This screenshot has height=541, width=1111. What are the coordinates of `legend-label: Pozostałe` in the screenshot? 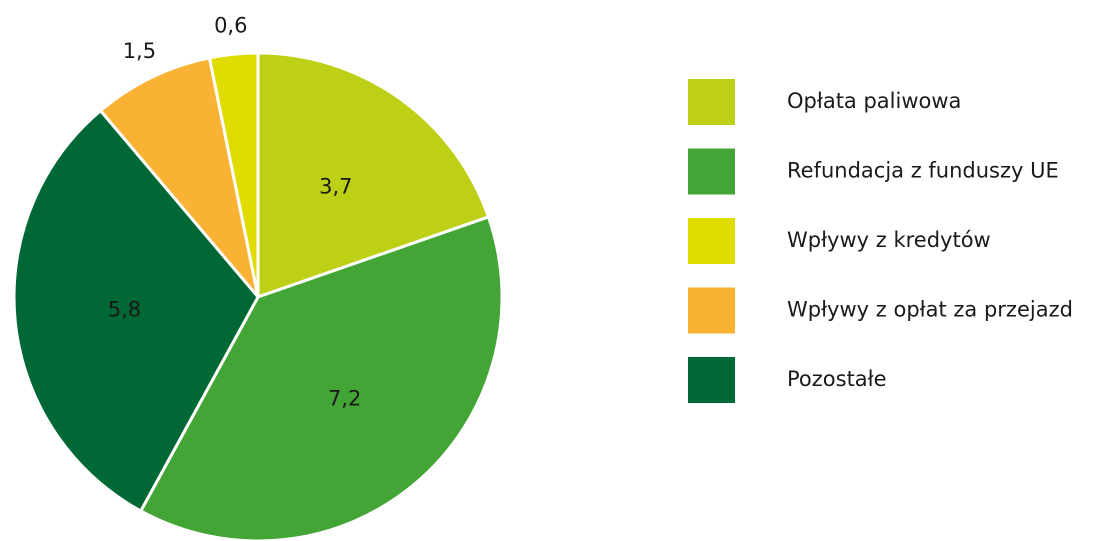 It's located at (837, 379).